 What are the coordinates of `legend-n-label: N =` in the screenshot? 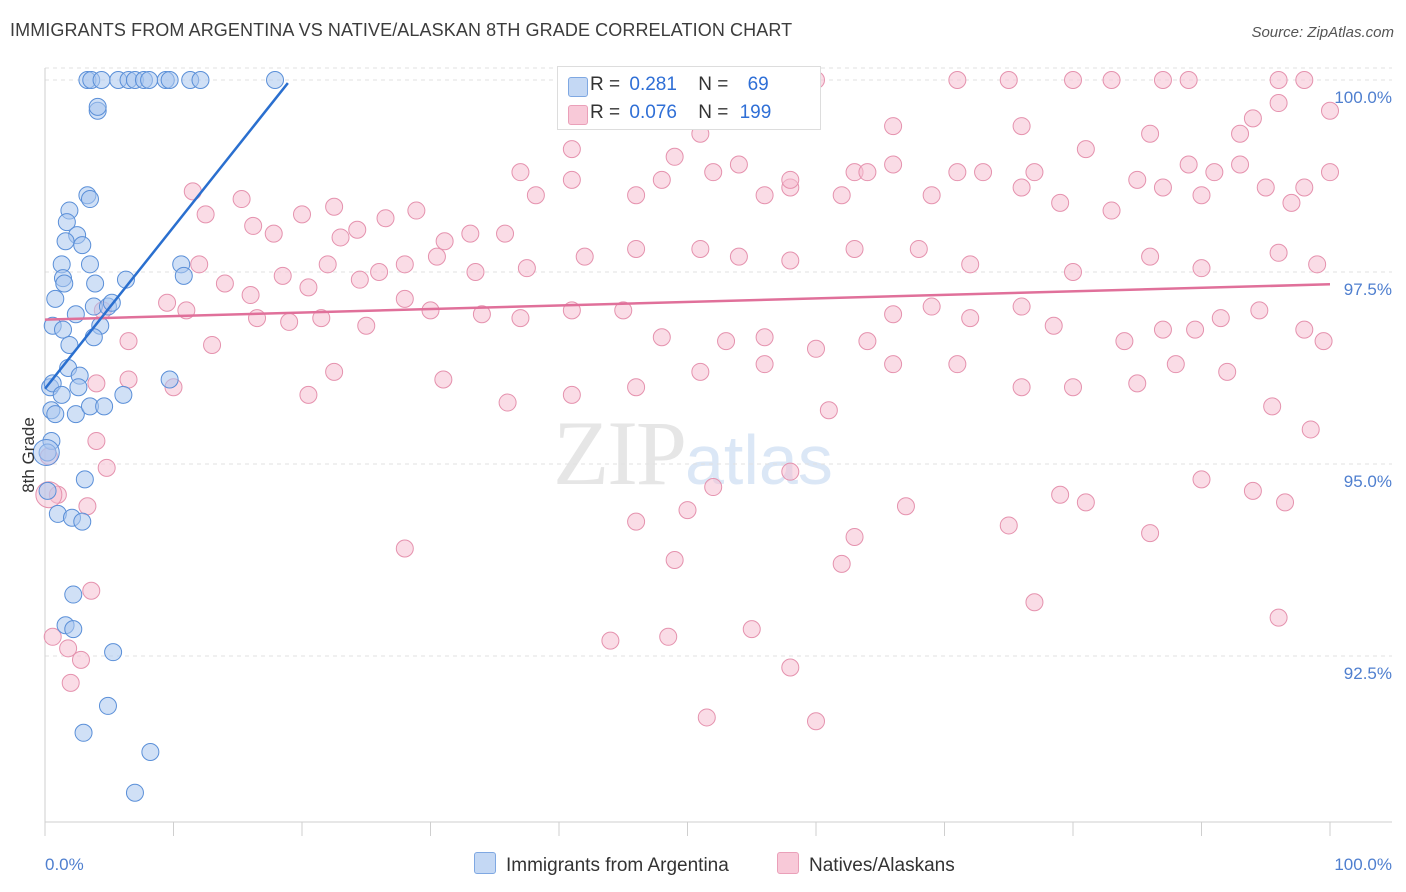 It's located at (713, 84).